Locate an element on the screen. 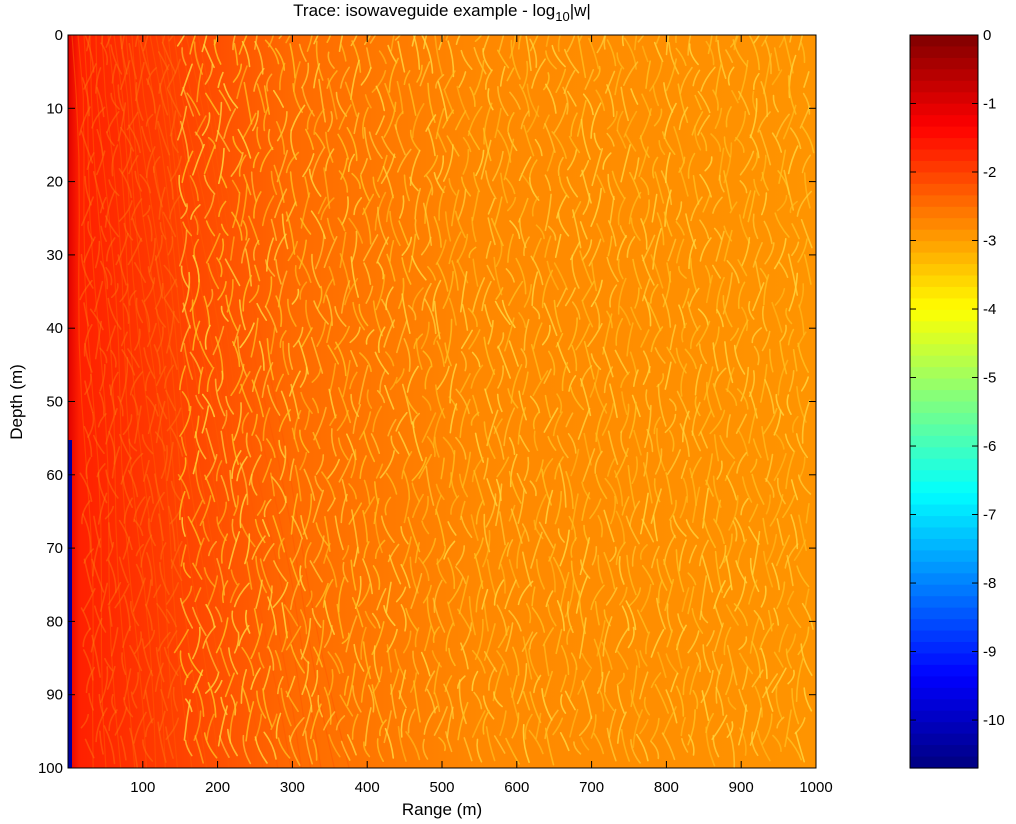  x-tick-label: 500 is located at coordinates (441, 787).